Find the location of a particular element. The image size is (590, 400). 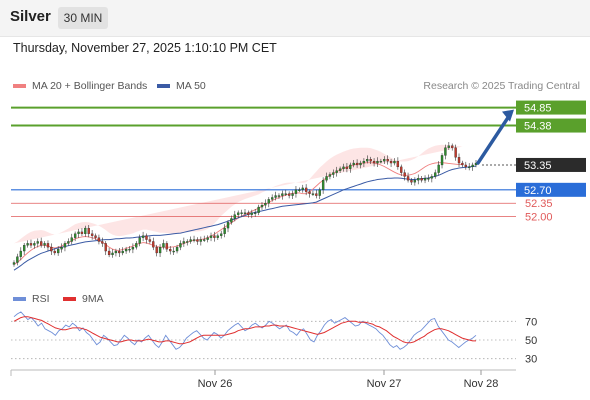

rsi-line is located at coordinates (245, 330).